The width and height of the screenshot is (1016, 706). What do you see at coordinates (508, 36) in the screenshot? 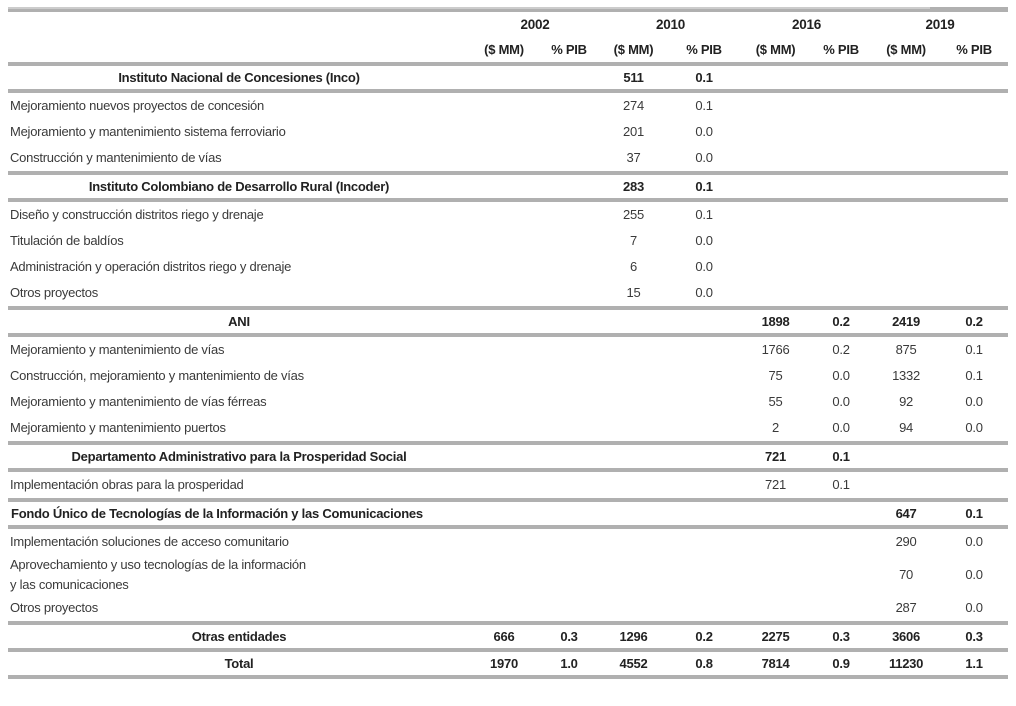
I see `year-header-row: 2002 2010 2016 2019` at bounding box center [508, 36].